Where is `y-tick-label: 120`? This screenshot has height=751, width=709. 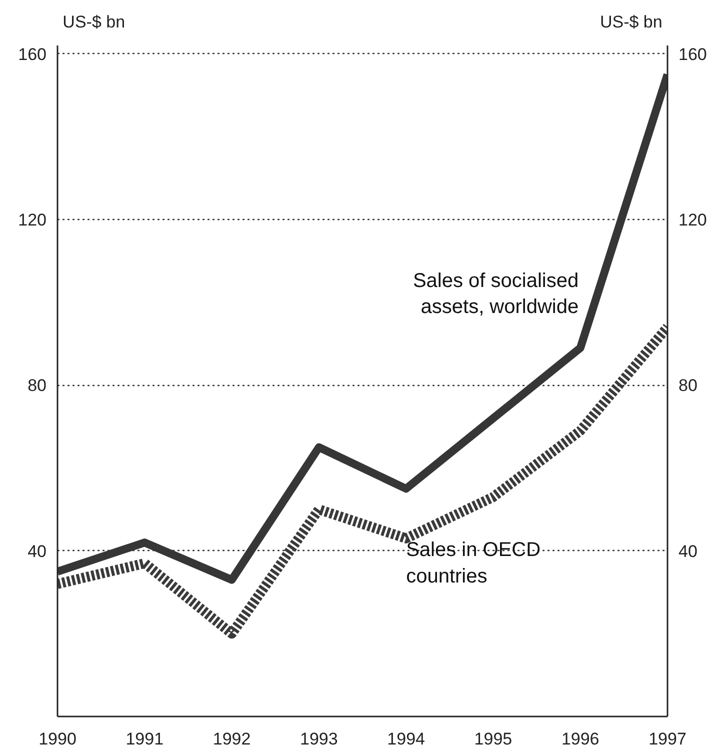
y-tick-label: 120 is located at coordinates (32, 220).